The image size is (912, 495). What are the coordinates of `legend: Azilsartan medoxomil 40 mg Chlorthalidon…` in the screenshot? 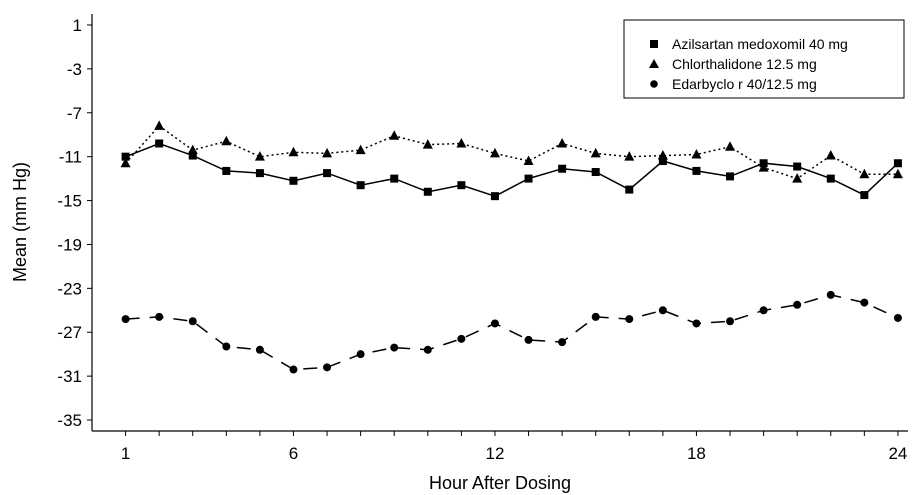 It's located at (764, 59).